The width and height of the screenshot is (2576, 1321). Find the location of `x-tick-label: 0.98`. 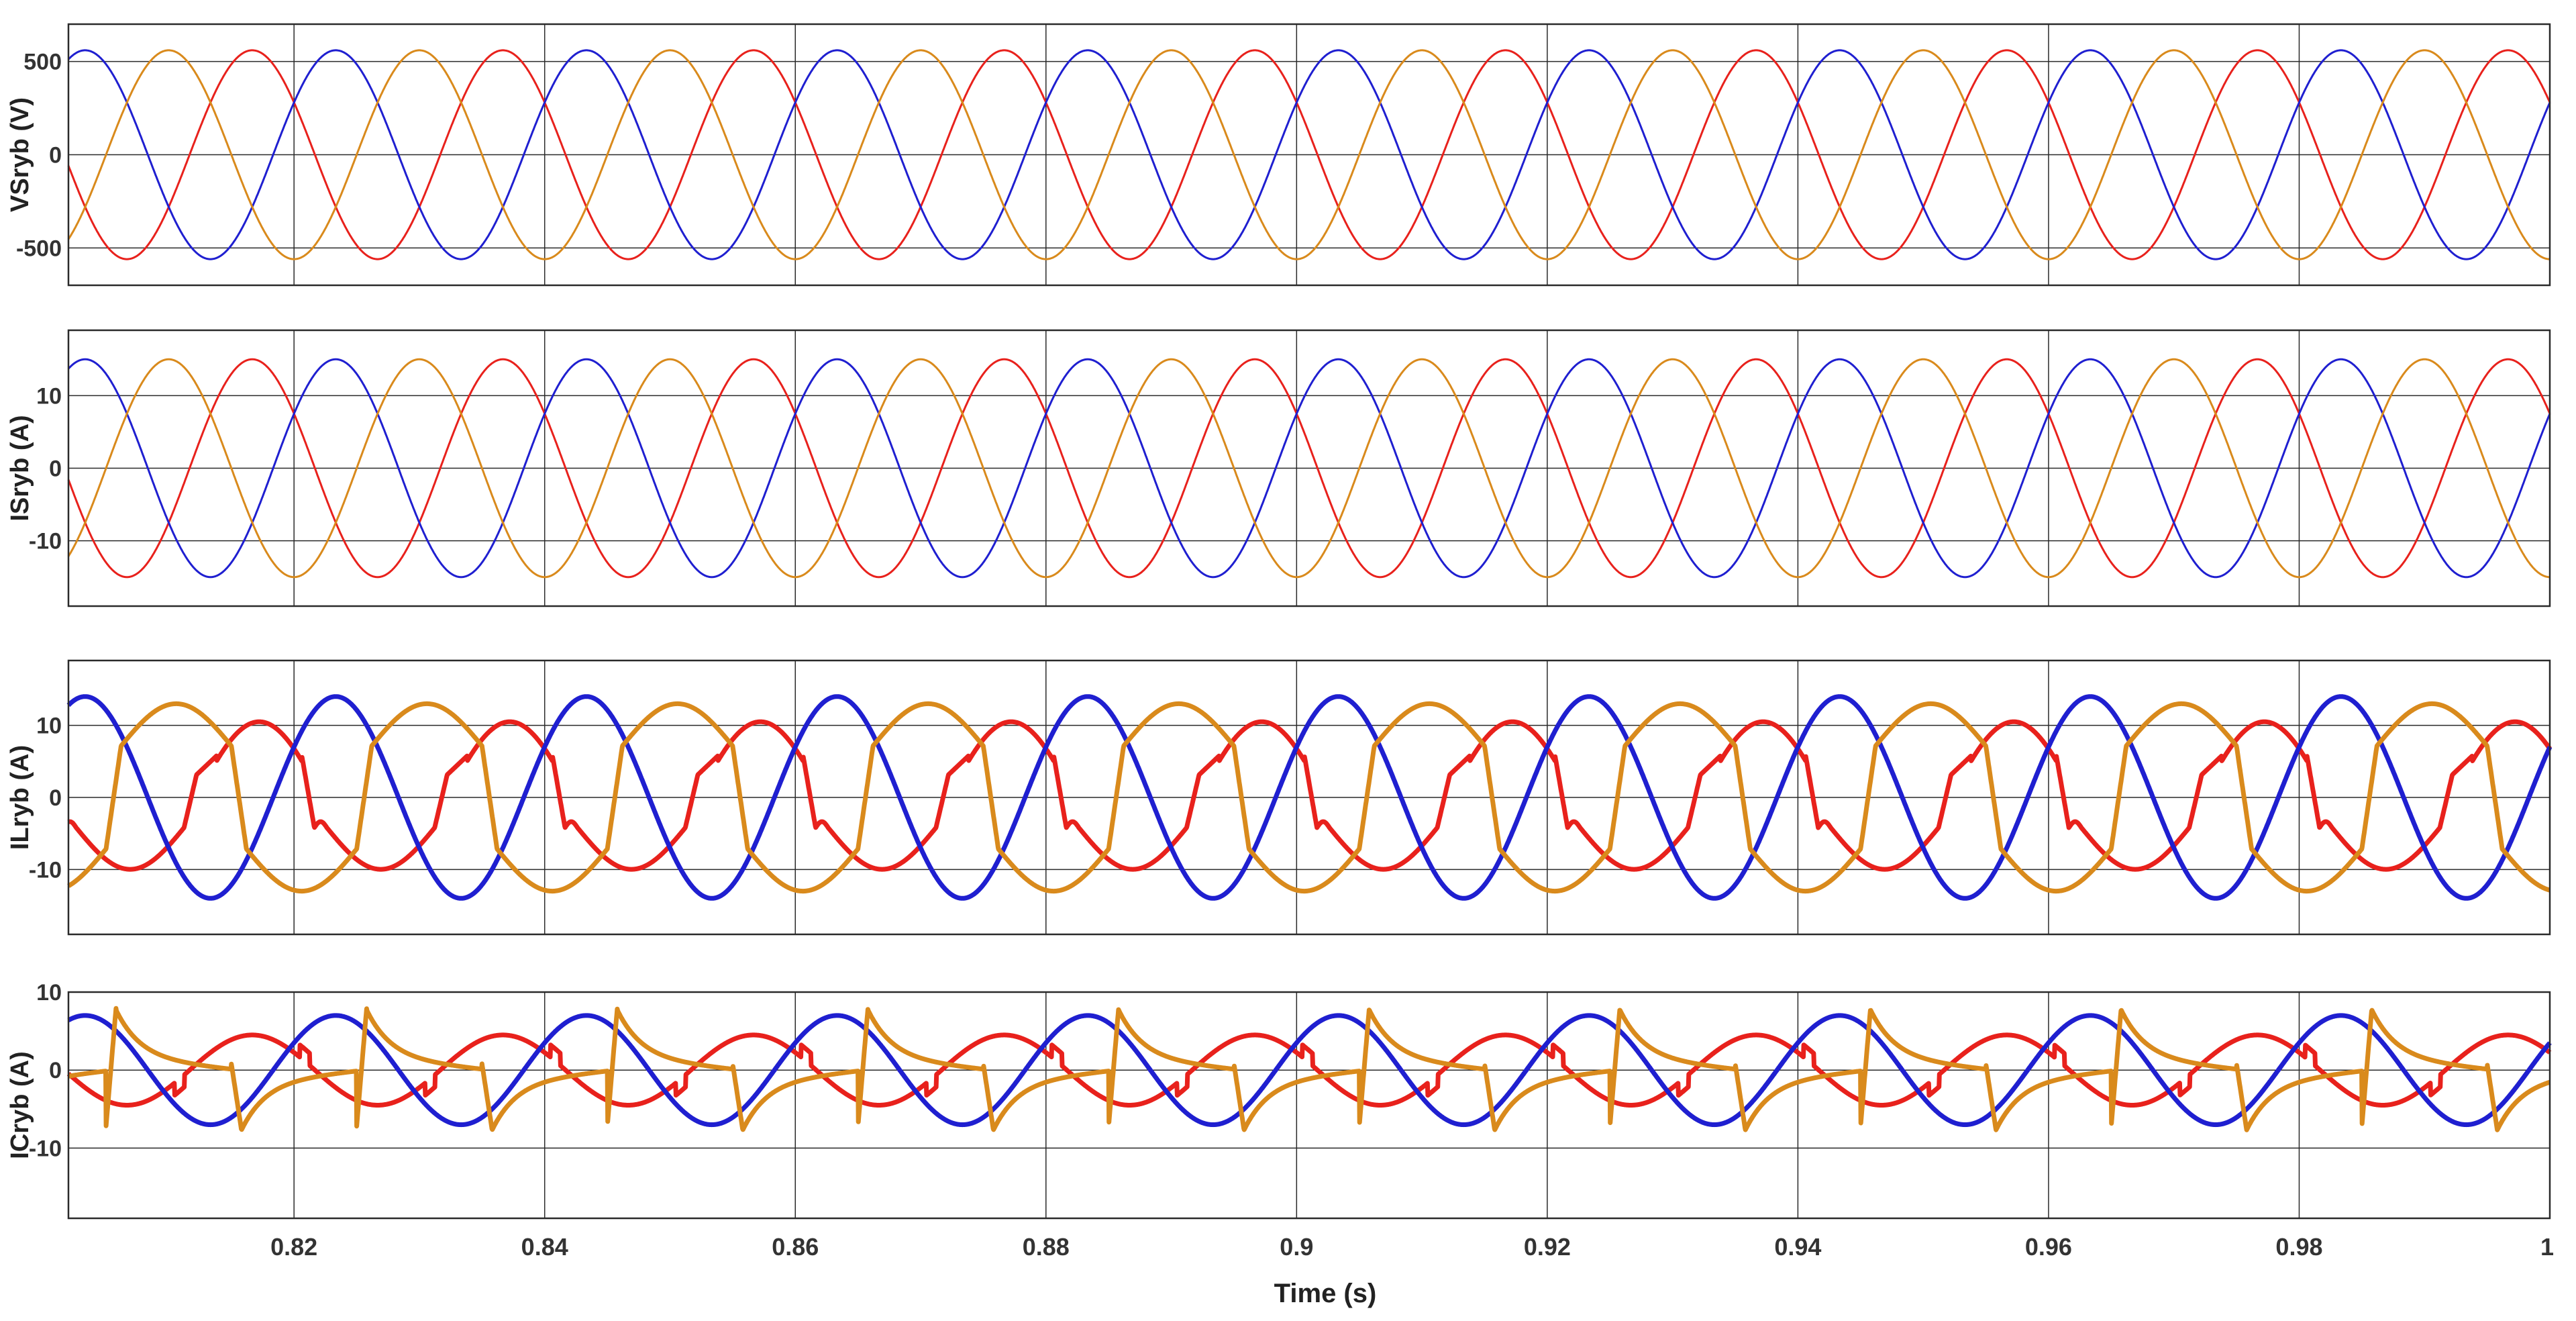

x-tick-label: 0.98 is located at coordinates (2298, 1247).